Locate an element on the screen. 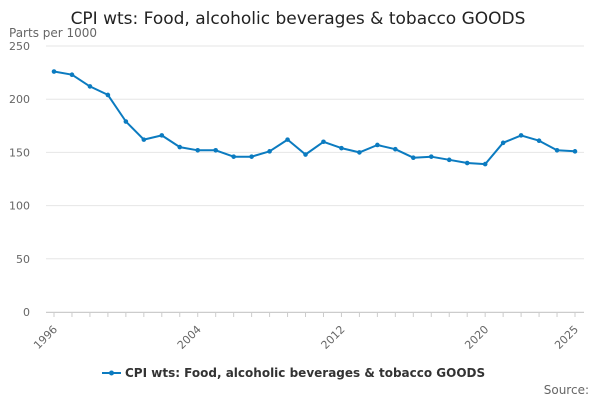 This screenshot has height=400, width=600. y-tick-label: 50 is located at coordinates (23, 259).